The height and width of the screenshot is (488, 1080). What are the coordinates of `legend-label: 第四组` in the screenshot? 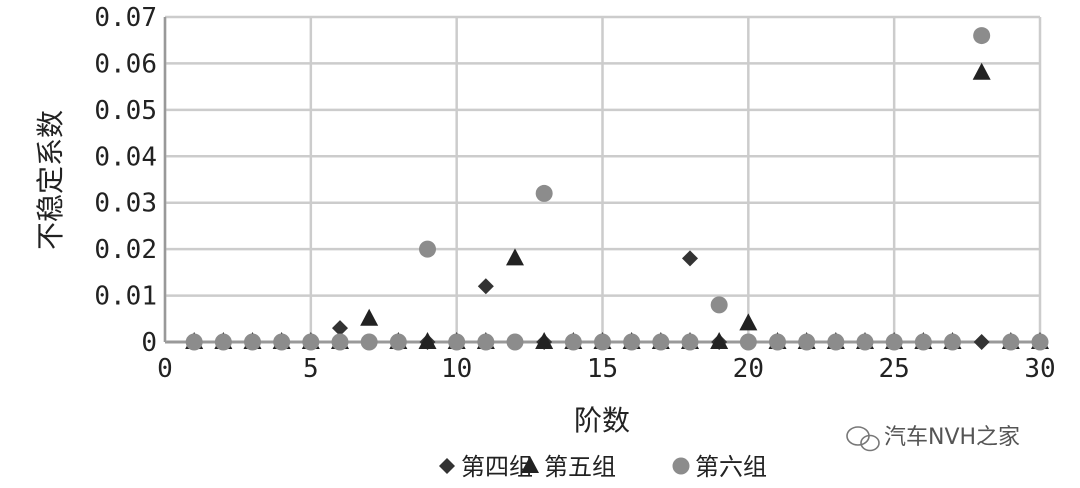 It's located at (497, 467).